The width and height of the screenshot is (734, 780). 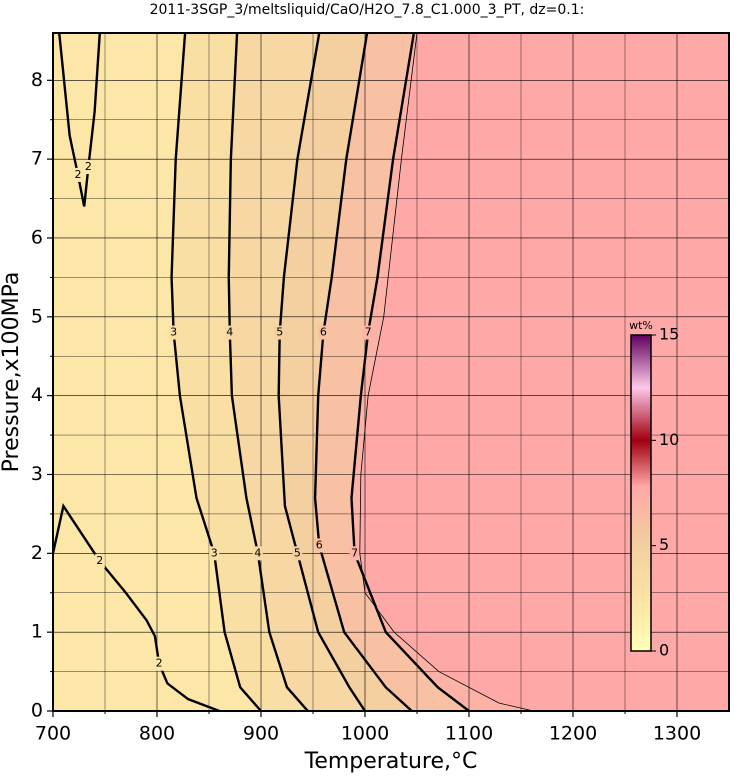 What do you see at coordinates (37, 395) in the screenshot?
I see `y-tick-label: 4` at bounding box center [37, 395].